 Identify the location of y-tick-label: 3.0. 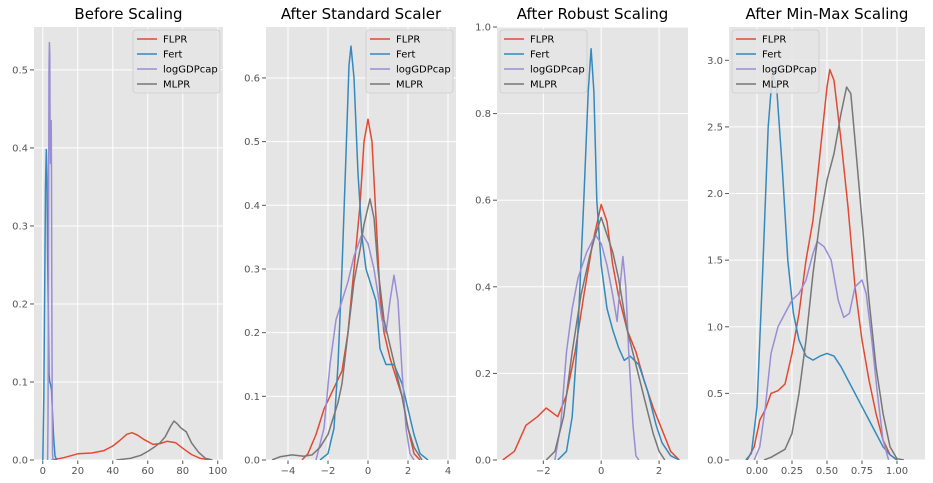
(715, 61).